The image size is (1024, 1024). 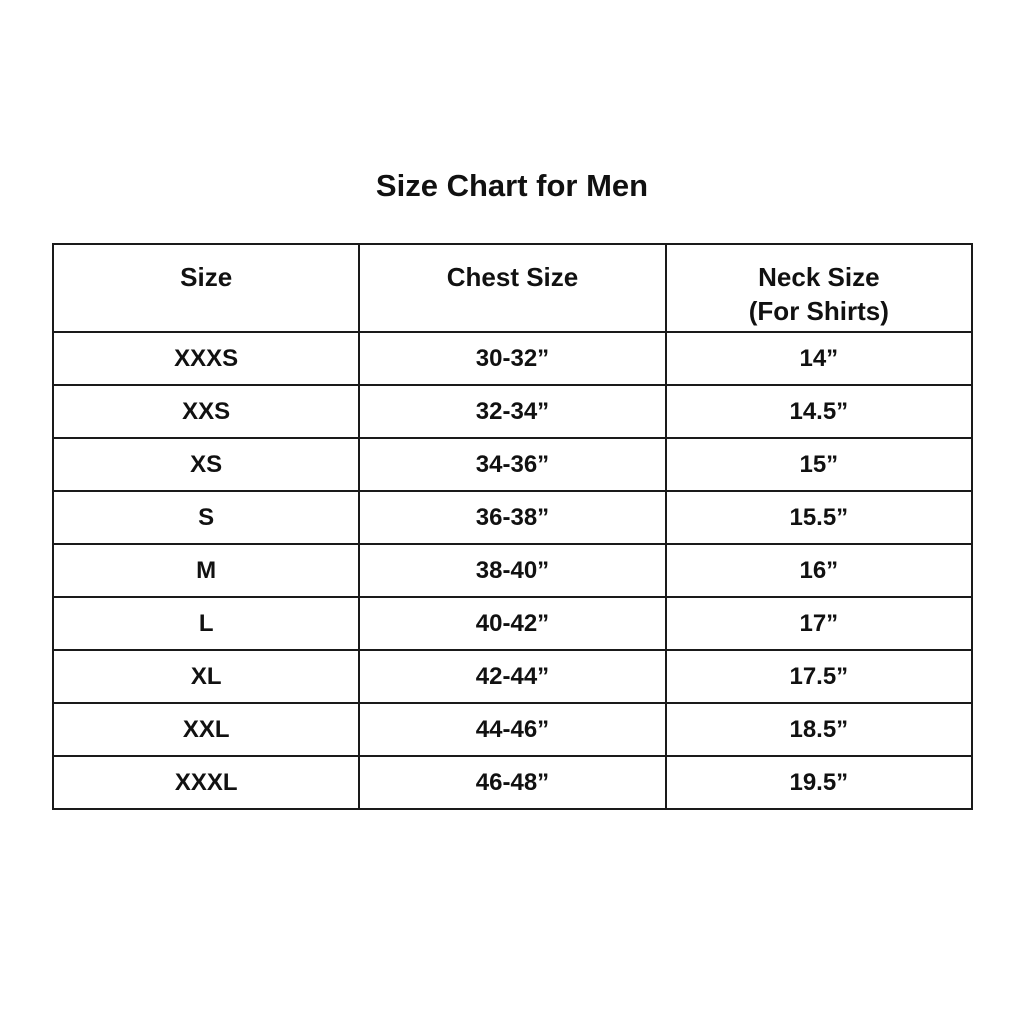 I want to click on size-cell: XXL, so click(x=206, y=729).